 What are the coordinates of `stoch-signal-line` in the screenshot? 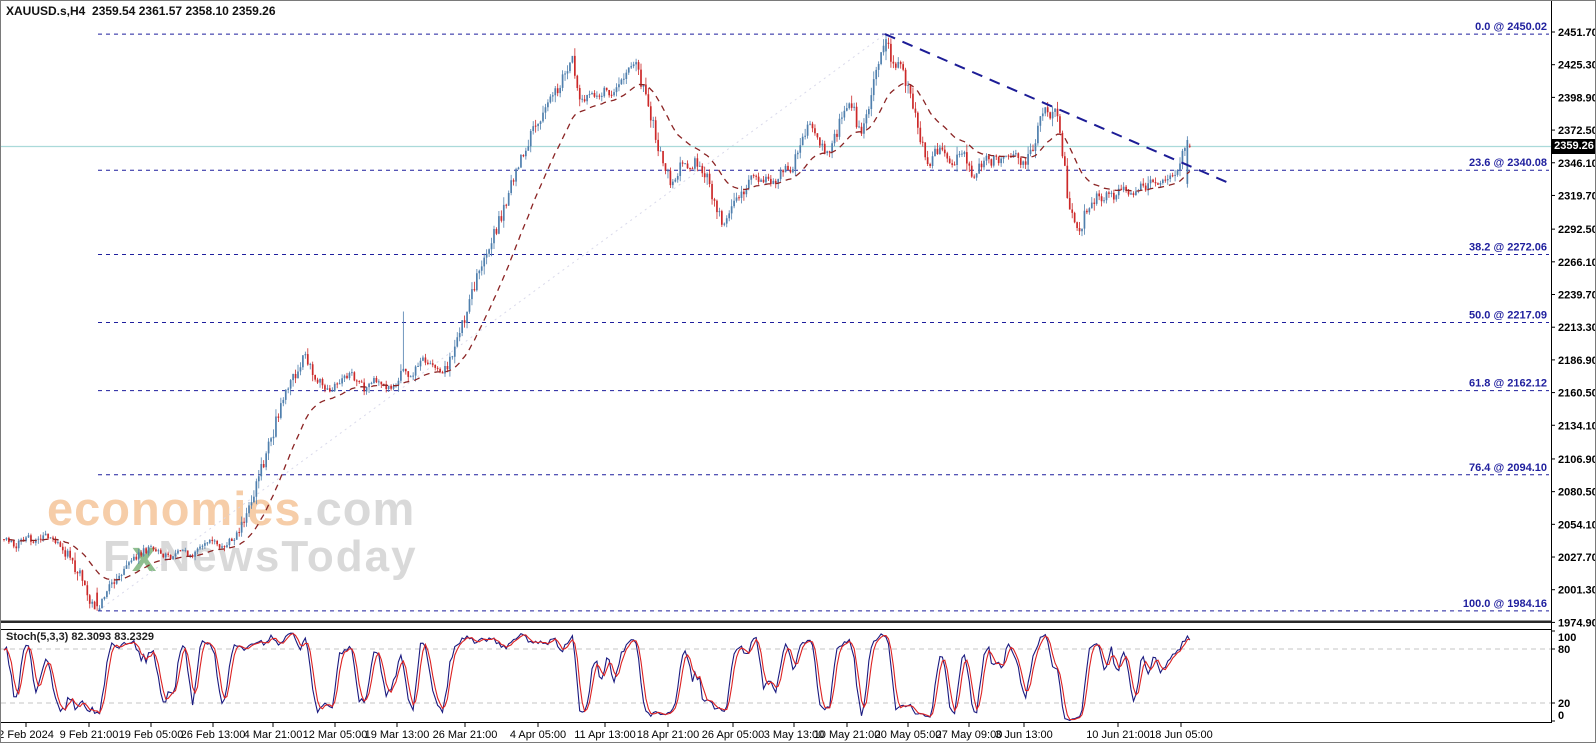 It's located at (596, 676).